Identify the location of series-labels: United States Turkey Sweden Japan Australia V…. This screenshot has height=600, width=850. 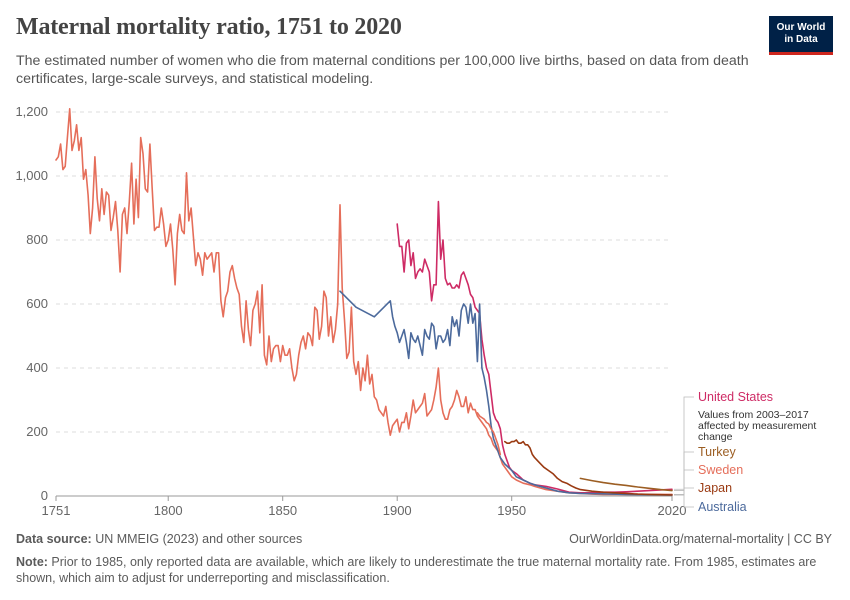
(745, 452).